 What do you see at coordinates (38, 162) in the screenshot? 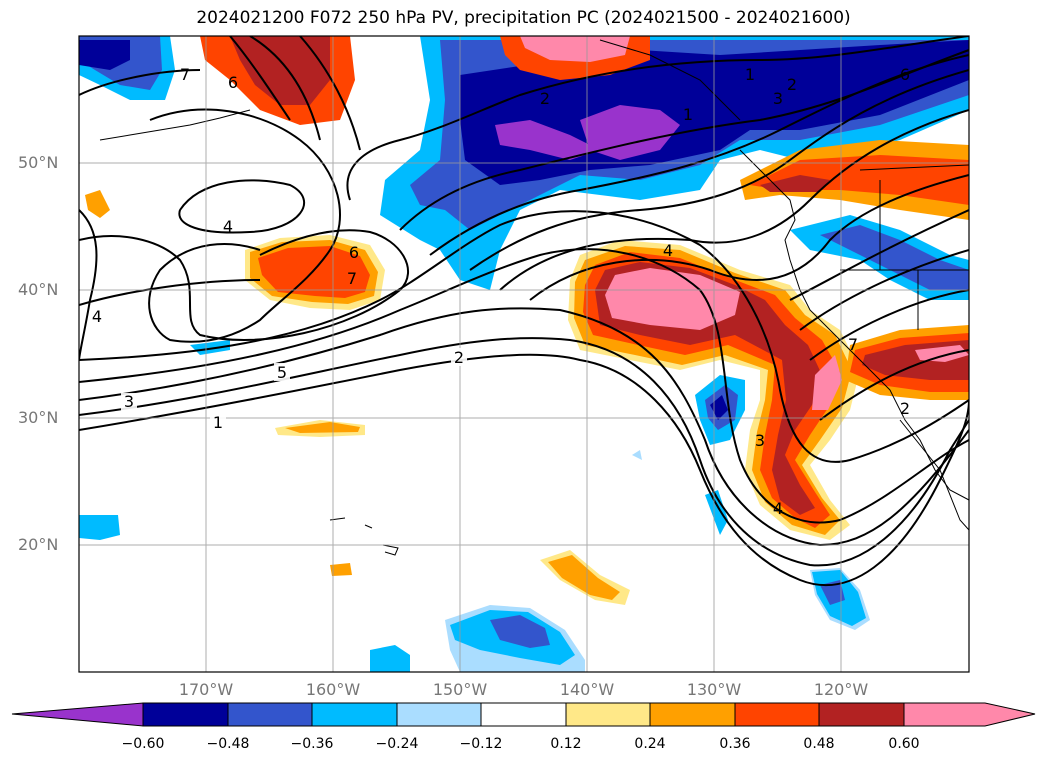
I see `lat-label-50n: 50°N` at bounding box center [38, 162].